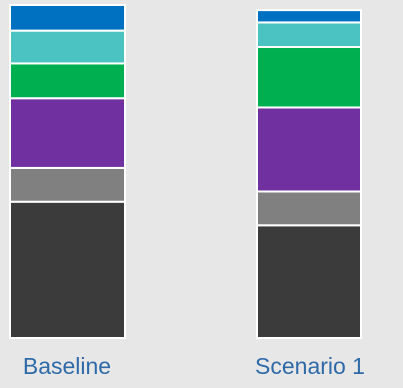  What do you see at coordinates (310, 366) in the screenshot?
I see `x-tick-label: Scenario 1` at bounding box center [310, 366].